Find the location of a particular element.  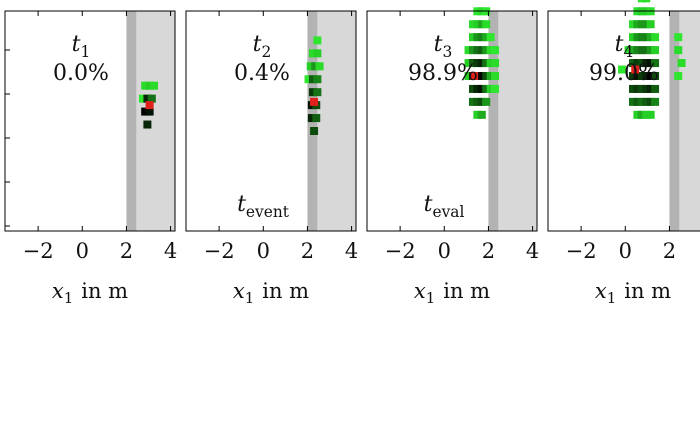

probability-label: 0.4% is located at coordinates (262, 73).